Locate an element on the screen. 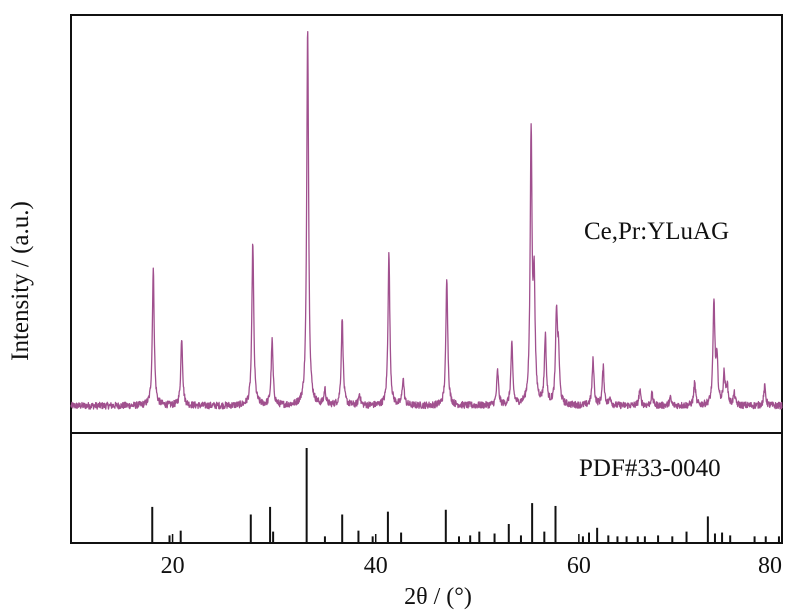 The height and width of the screenshot is (614, 800). x-axis-ticks: 20 40 60 80 is located at coordinates (472, 556).